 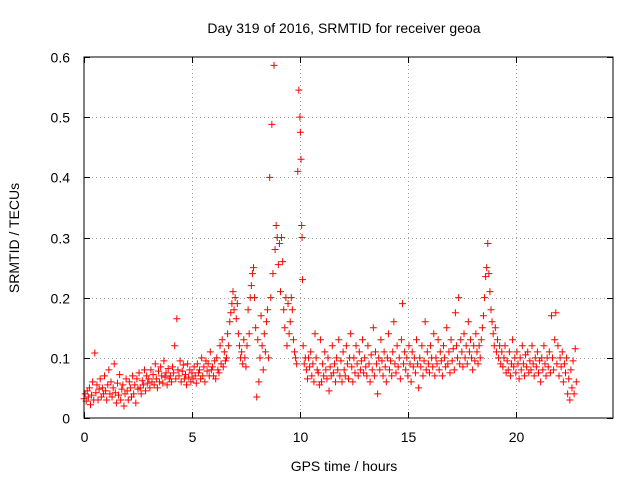 What do you see at coordinates (301, 437) in the screenshot?
I see `x-tick-label: 10` at bounding box center [301, 437].